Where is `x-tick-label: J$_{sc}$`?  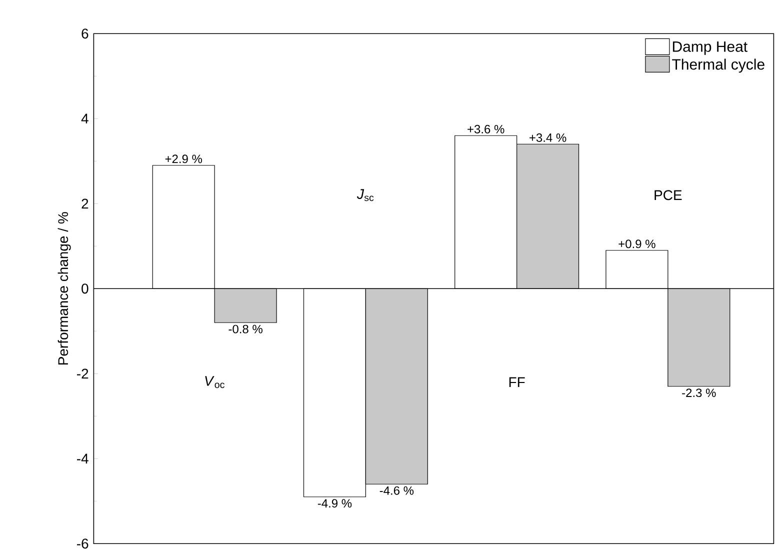
x-tick-label: J$_{sc}$ is located at coordinates (365, 195).